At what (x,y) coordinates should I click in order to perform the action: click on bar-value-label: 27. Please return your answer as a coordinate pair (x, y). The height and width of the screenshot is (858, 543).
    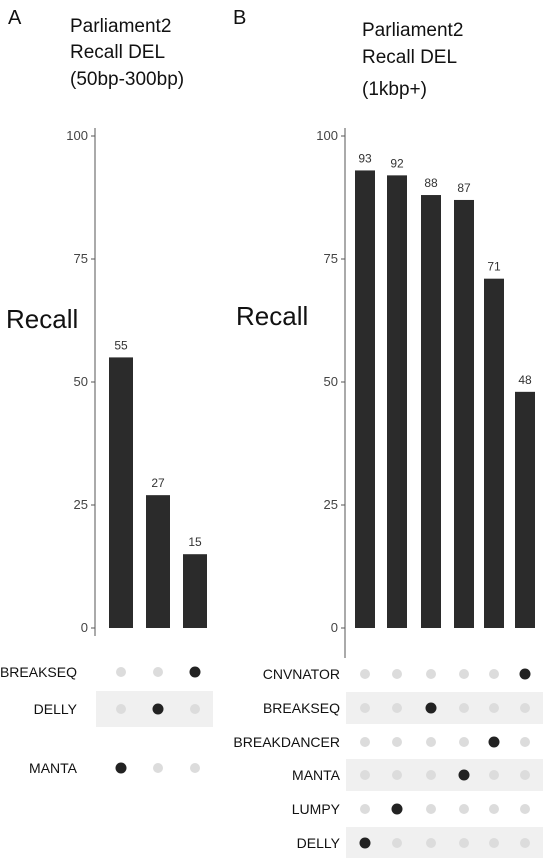
    Looking at the image, I should click on (158, 483).